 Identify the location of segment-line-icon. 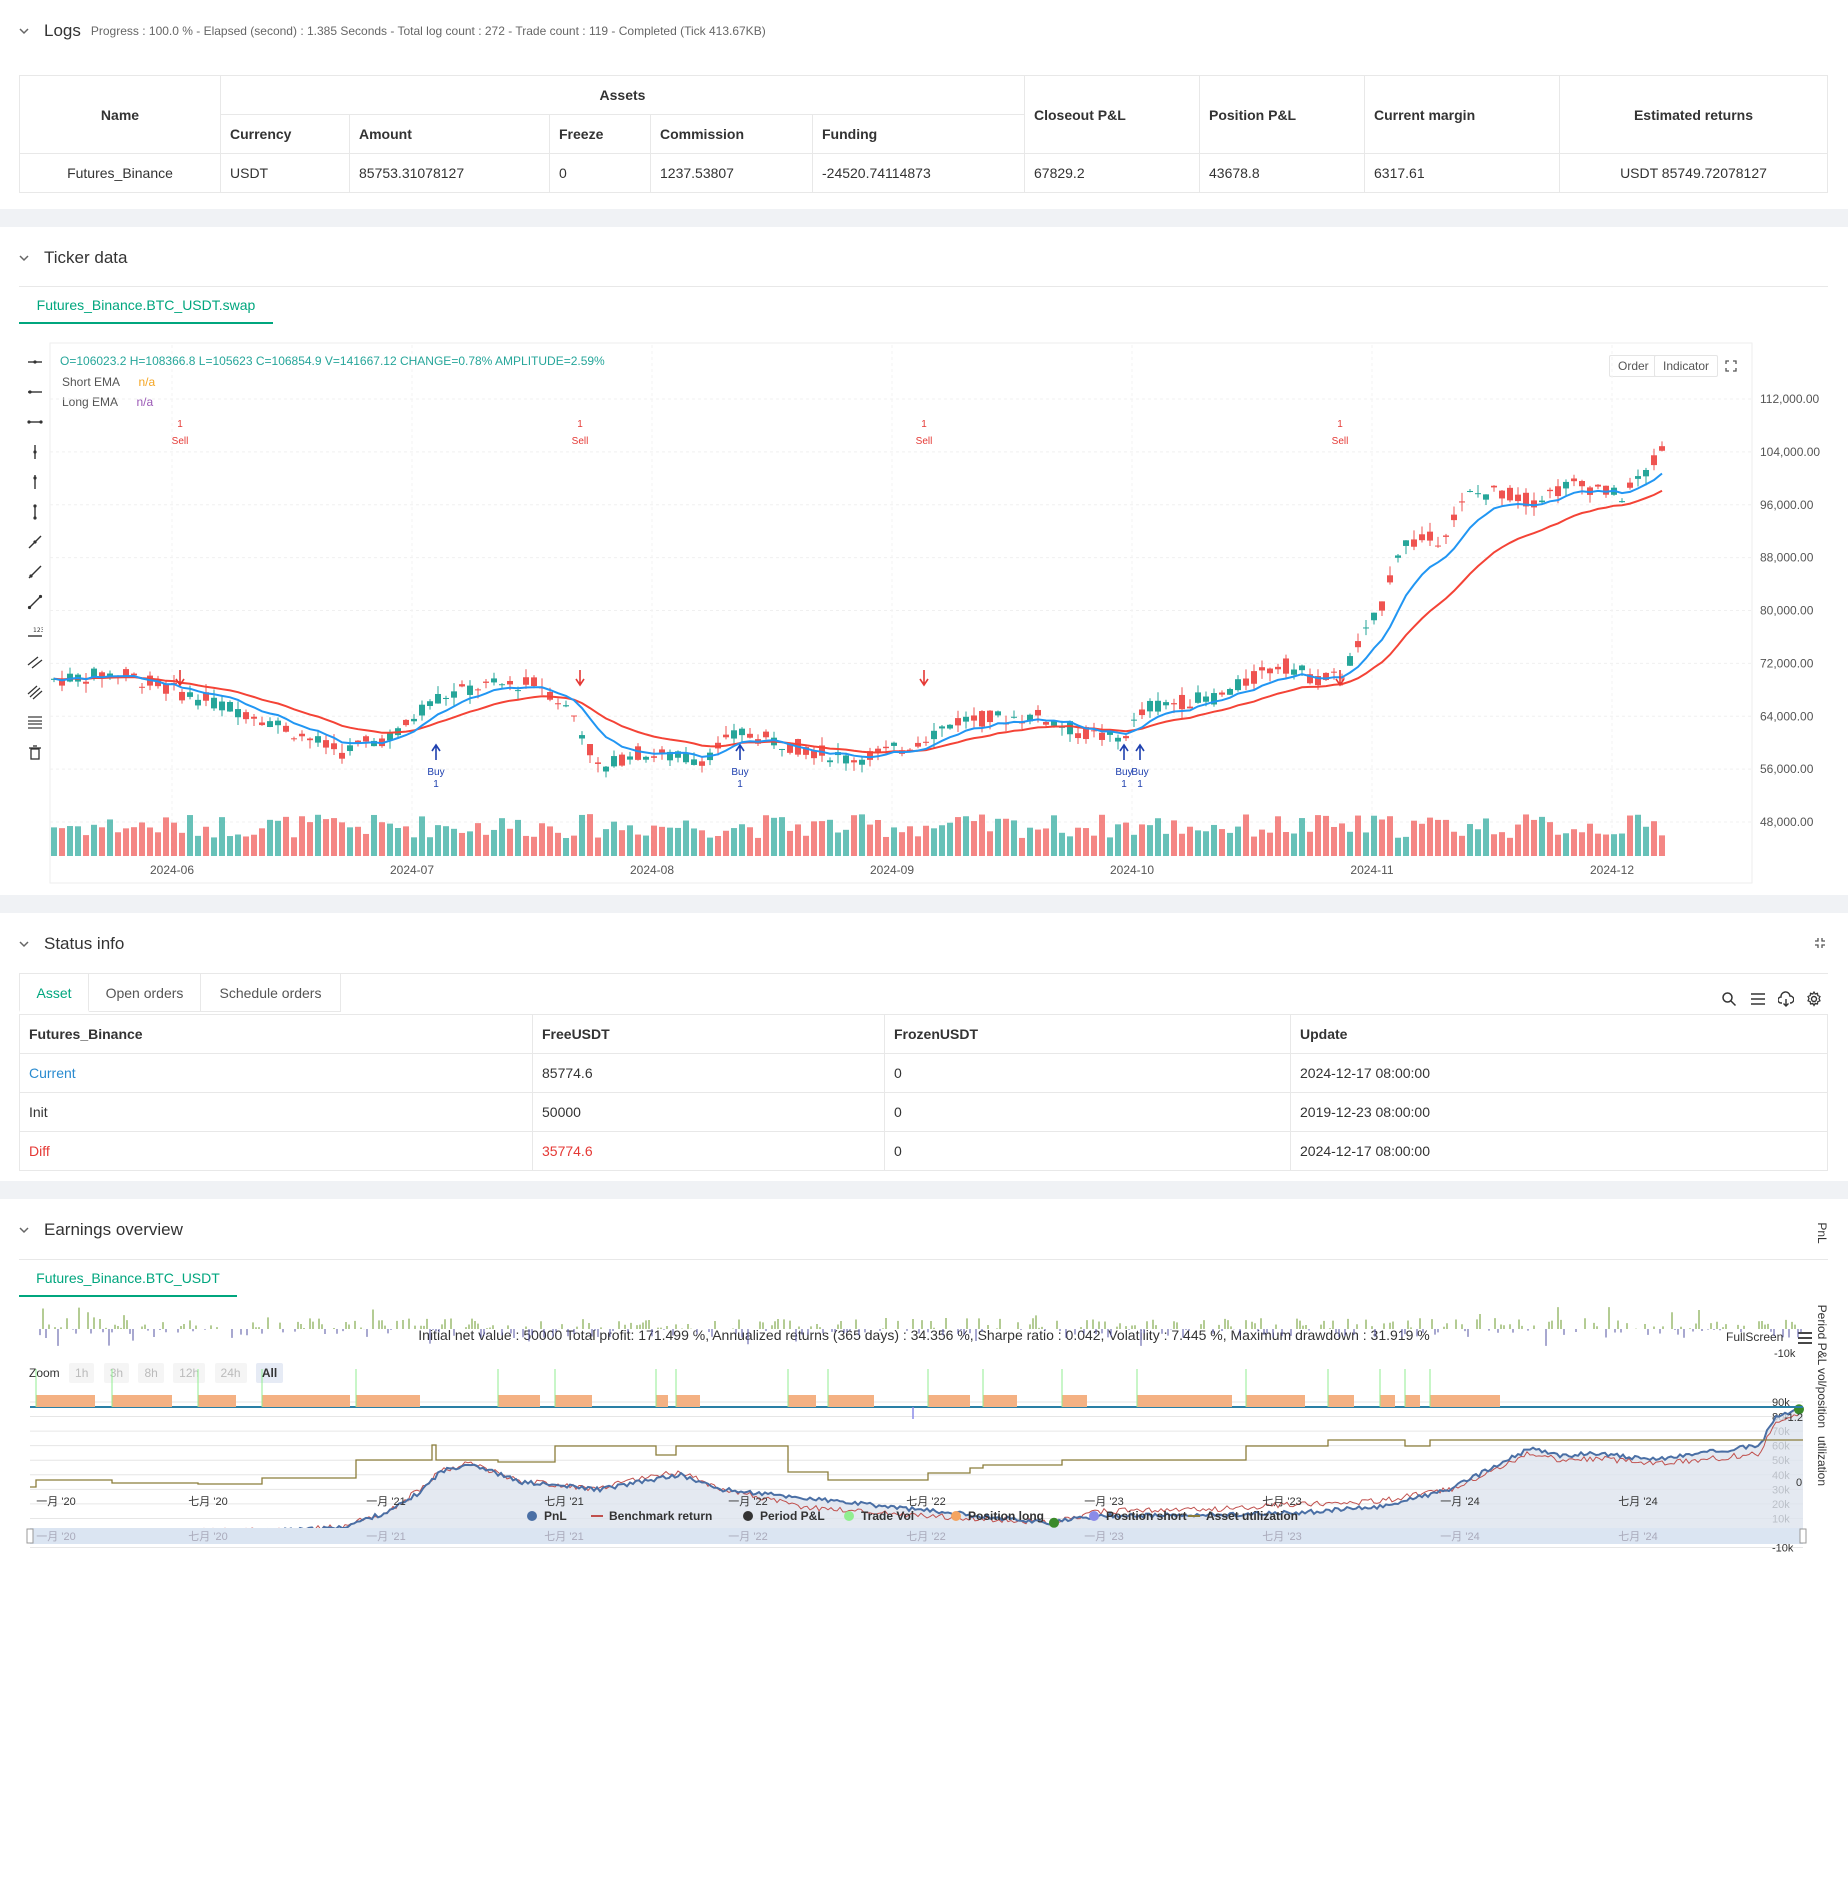
(35, 602).